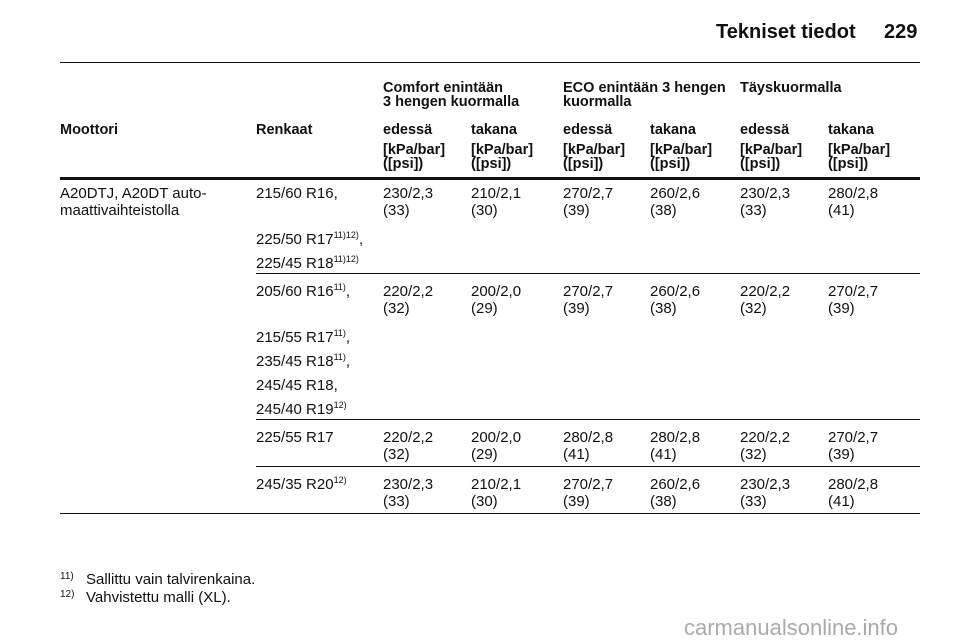  I want to click on column-header: Renkaat, so click(284, 130).